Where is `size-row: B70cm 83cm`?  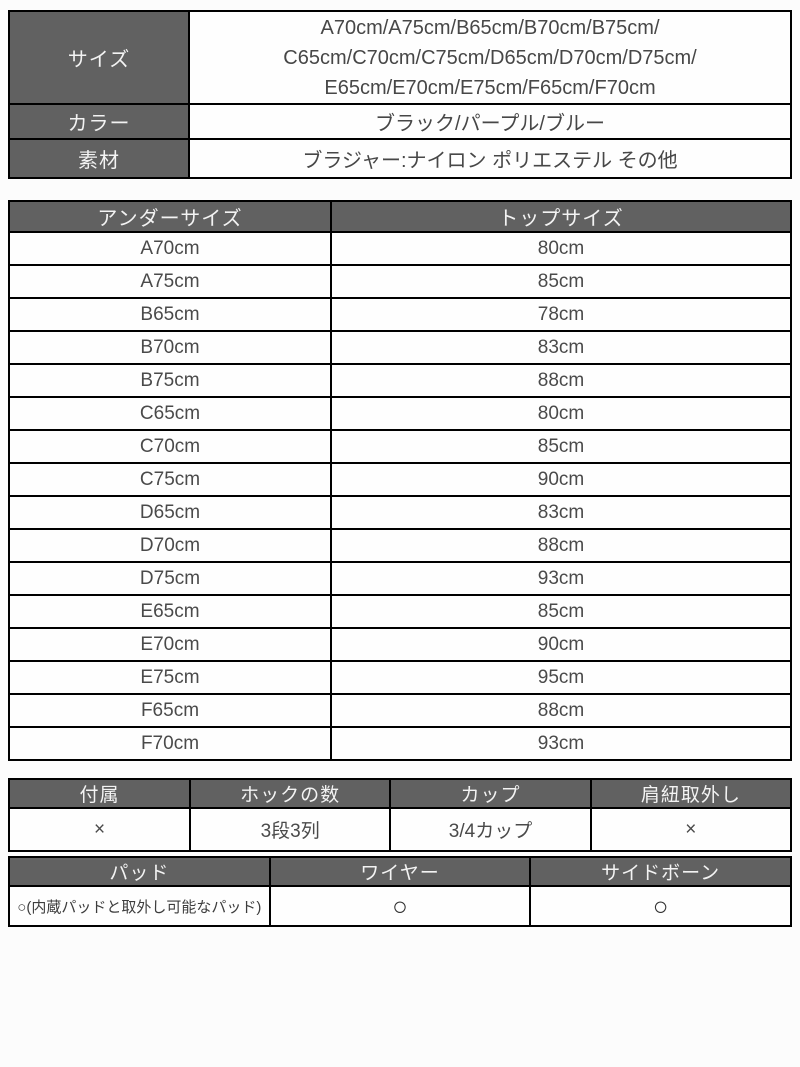
size-row: B70cm 83cm is located at coordinates (400, 347).